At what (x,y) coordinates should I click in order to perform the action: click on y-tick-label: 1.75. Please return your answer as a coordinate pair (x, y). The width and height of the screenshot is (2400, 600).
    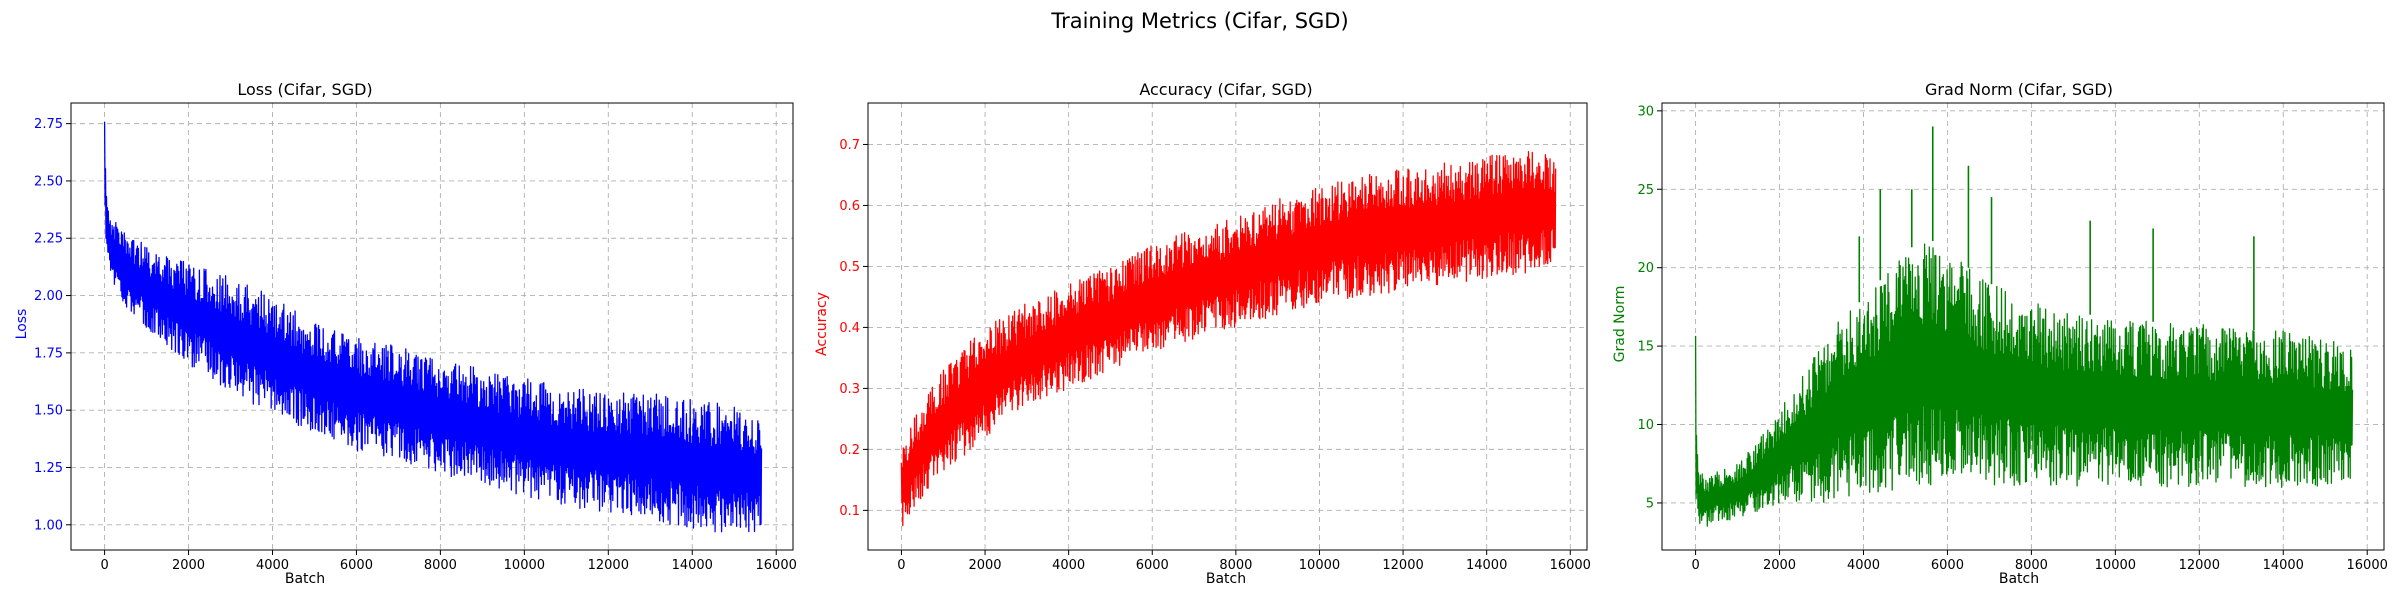
    Looking at the image, I should click on (48, 353).